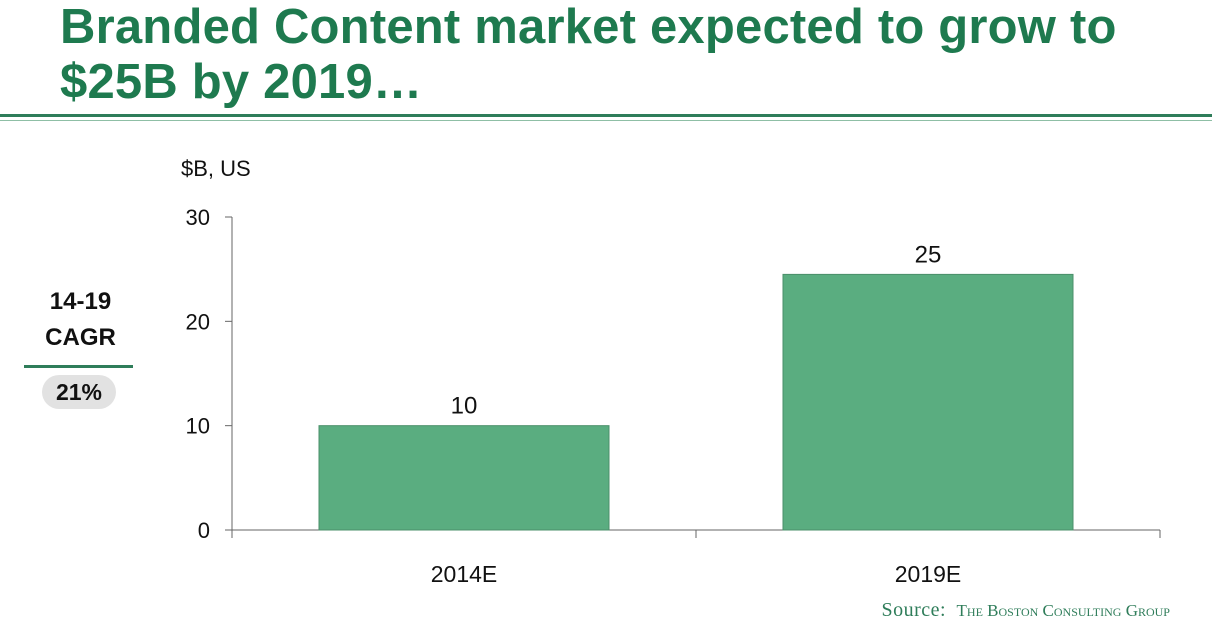  What do you see at coordinates (80, 319) in the screenshot?
I see `cagr-header: 14-19 CAGR` at bounding box center [80, 319].